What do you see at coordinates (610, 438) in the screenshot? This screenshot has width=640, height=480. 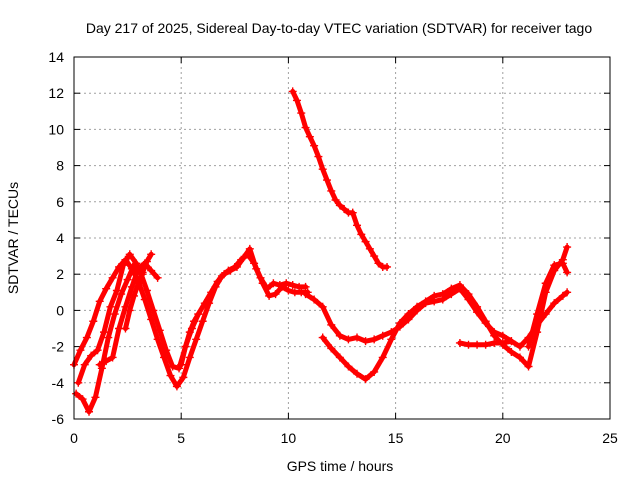 I see `x-tick-label: 25` at bounding box center [610, 438].